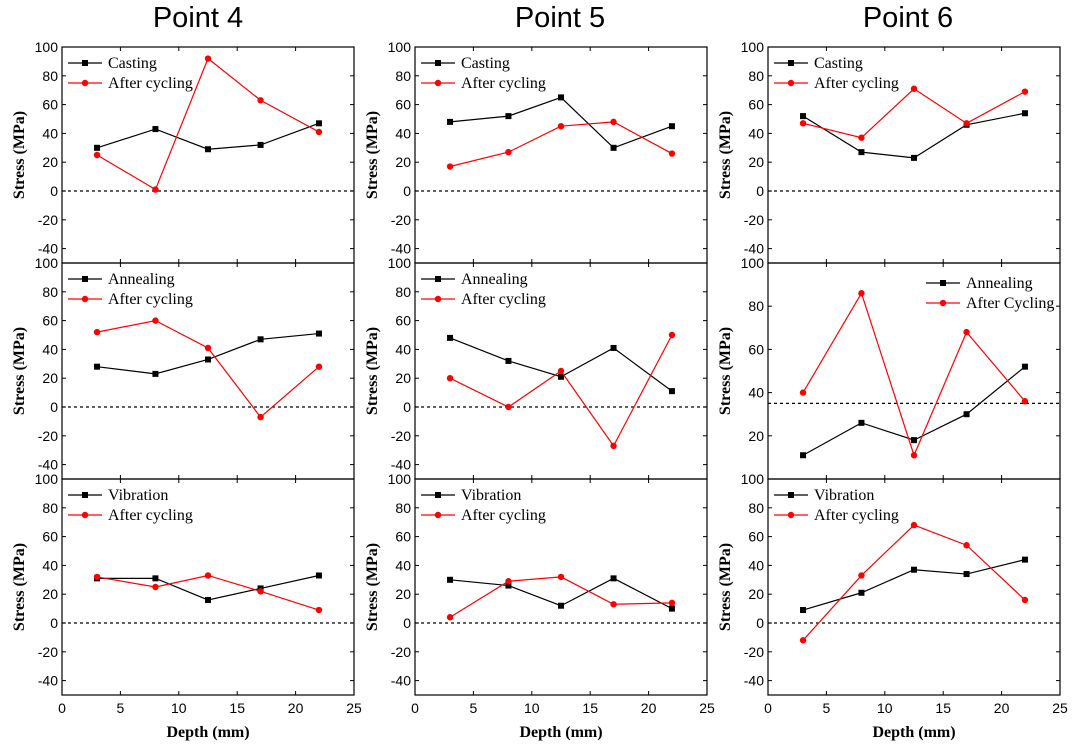 The image size is (1072, 744). What do you see at coordinates (756, 508) in the screenshot?
I see `p6-vibration-ytick-label: 80` at bounding box center [756, 508].